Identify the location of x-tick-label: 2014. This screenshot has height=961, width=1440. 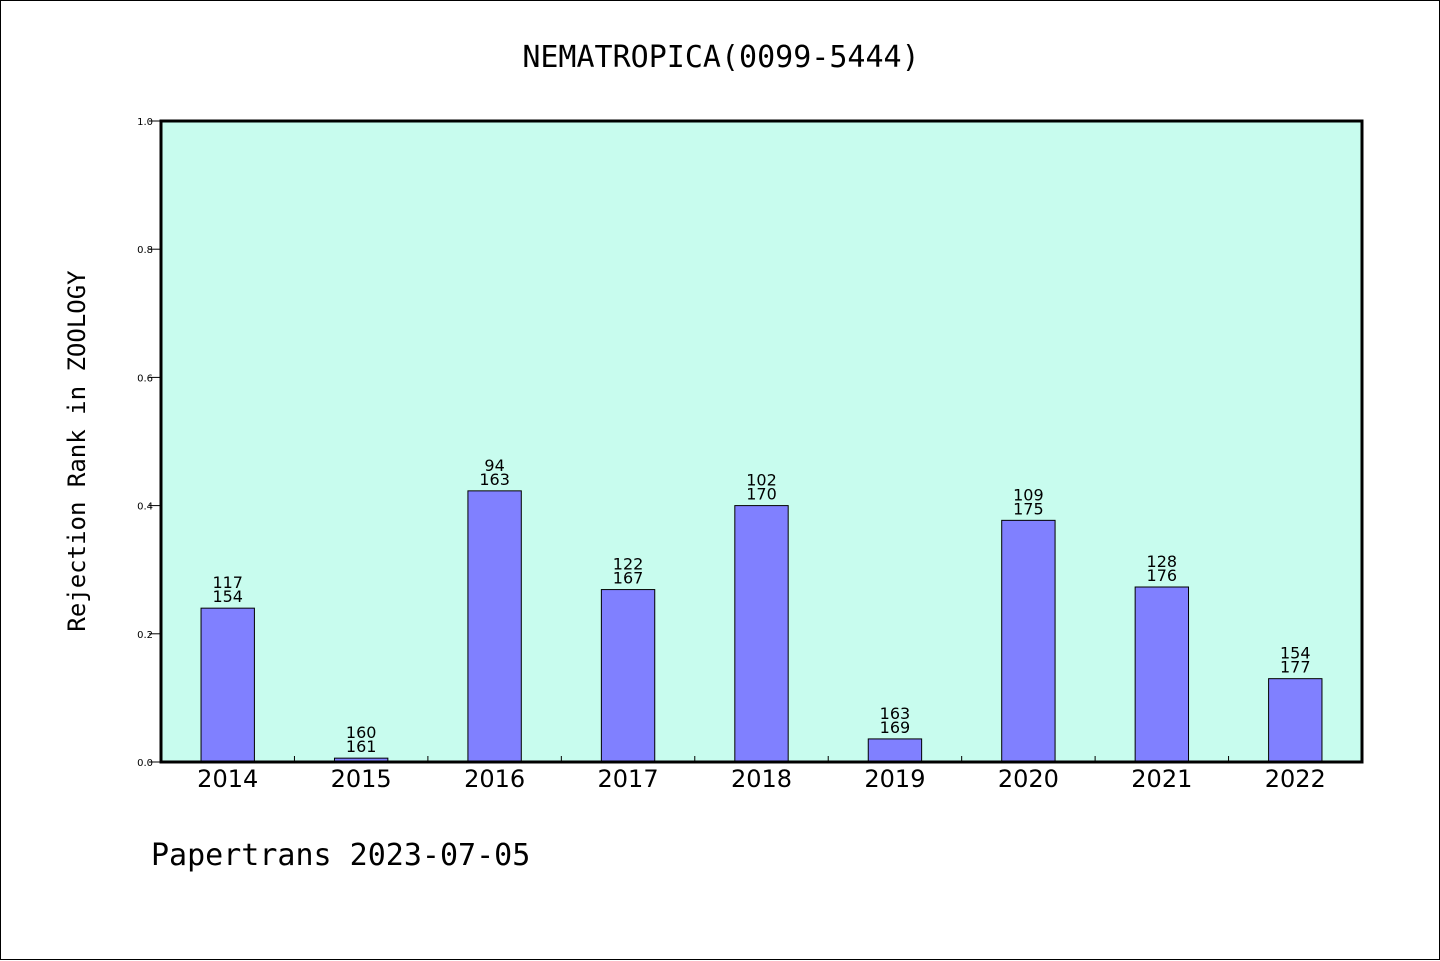
(227, 779).